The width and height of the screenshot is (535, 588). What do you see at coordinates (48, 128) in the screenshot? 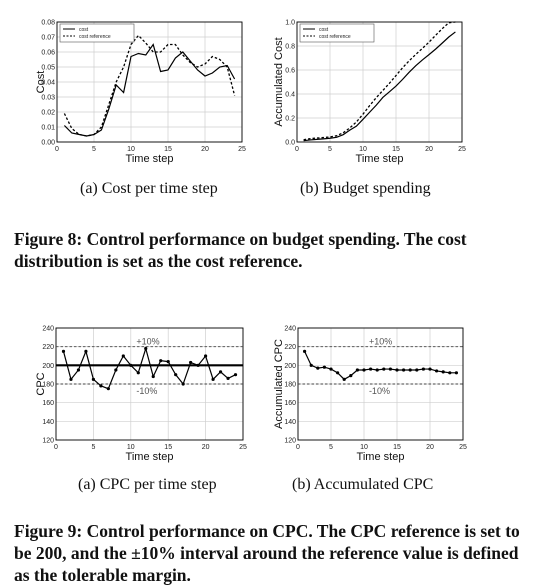
I see `y-tick-label: 0.01` at bounding box center [48, 128].